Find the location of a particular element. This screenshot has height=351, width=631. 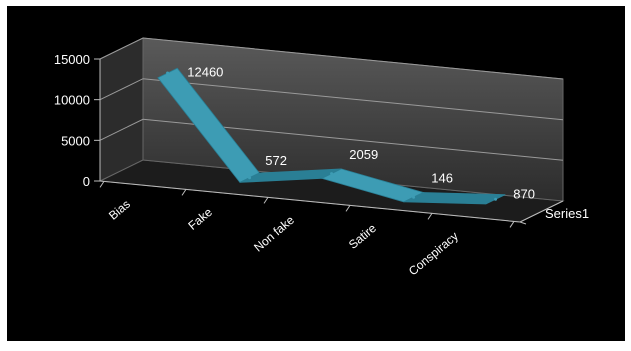

y-tick-label: 15000 is located at coordinates (72, 59).